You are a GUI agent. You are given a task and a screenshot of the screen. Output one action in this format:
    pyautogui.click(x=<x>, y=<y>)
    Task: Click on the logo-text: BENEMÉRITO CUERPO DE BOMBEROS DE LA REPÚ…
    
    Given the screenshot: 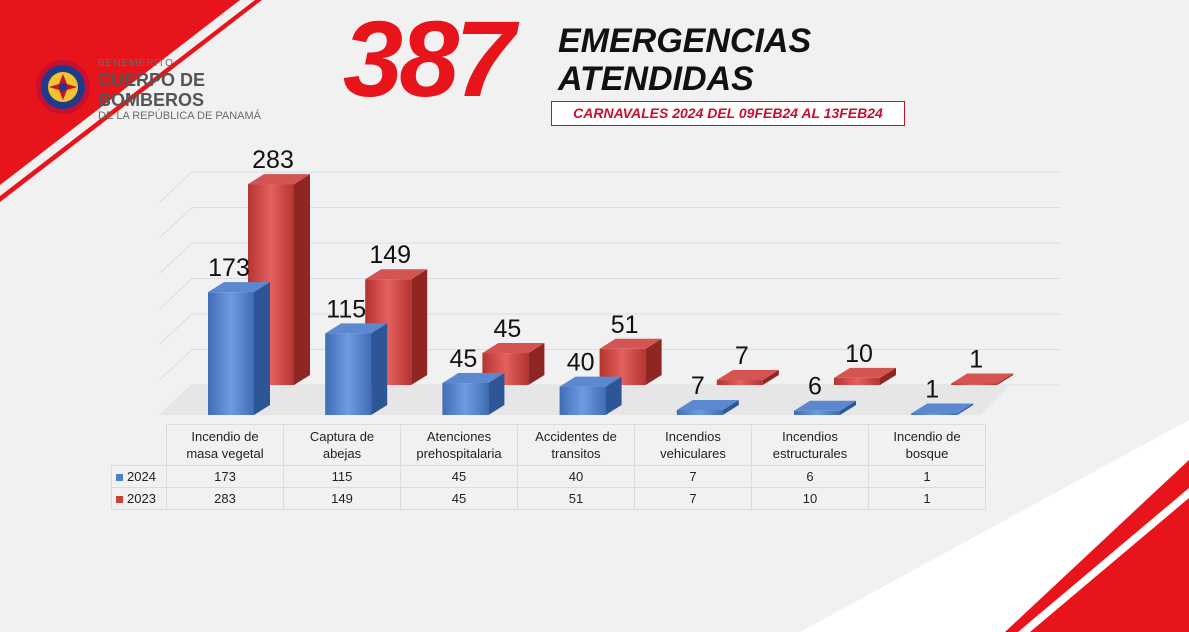 What is the action you would take?
    pyautogui.click(x=186, y=90)
    